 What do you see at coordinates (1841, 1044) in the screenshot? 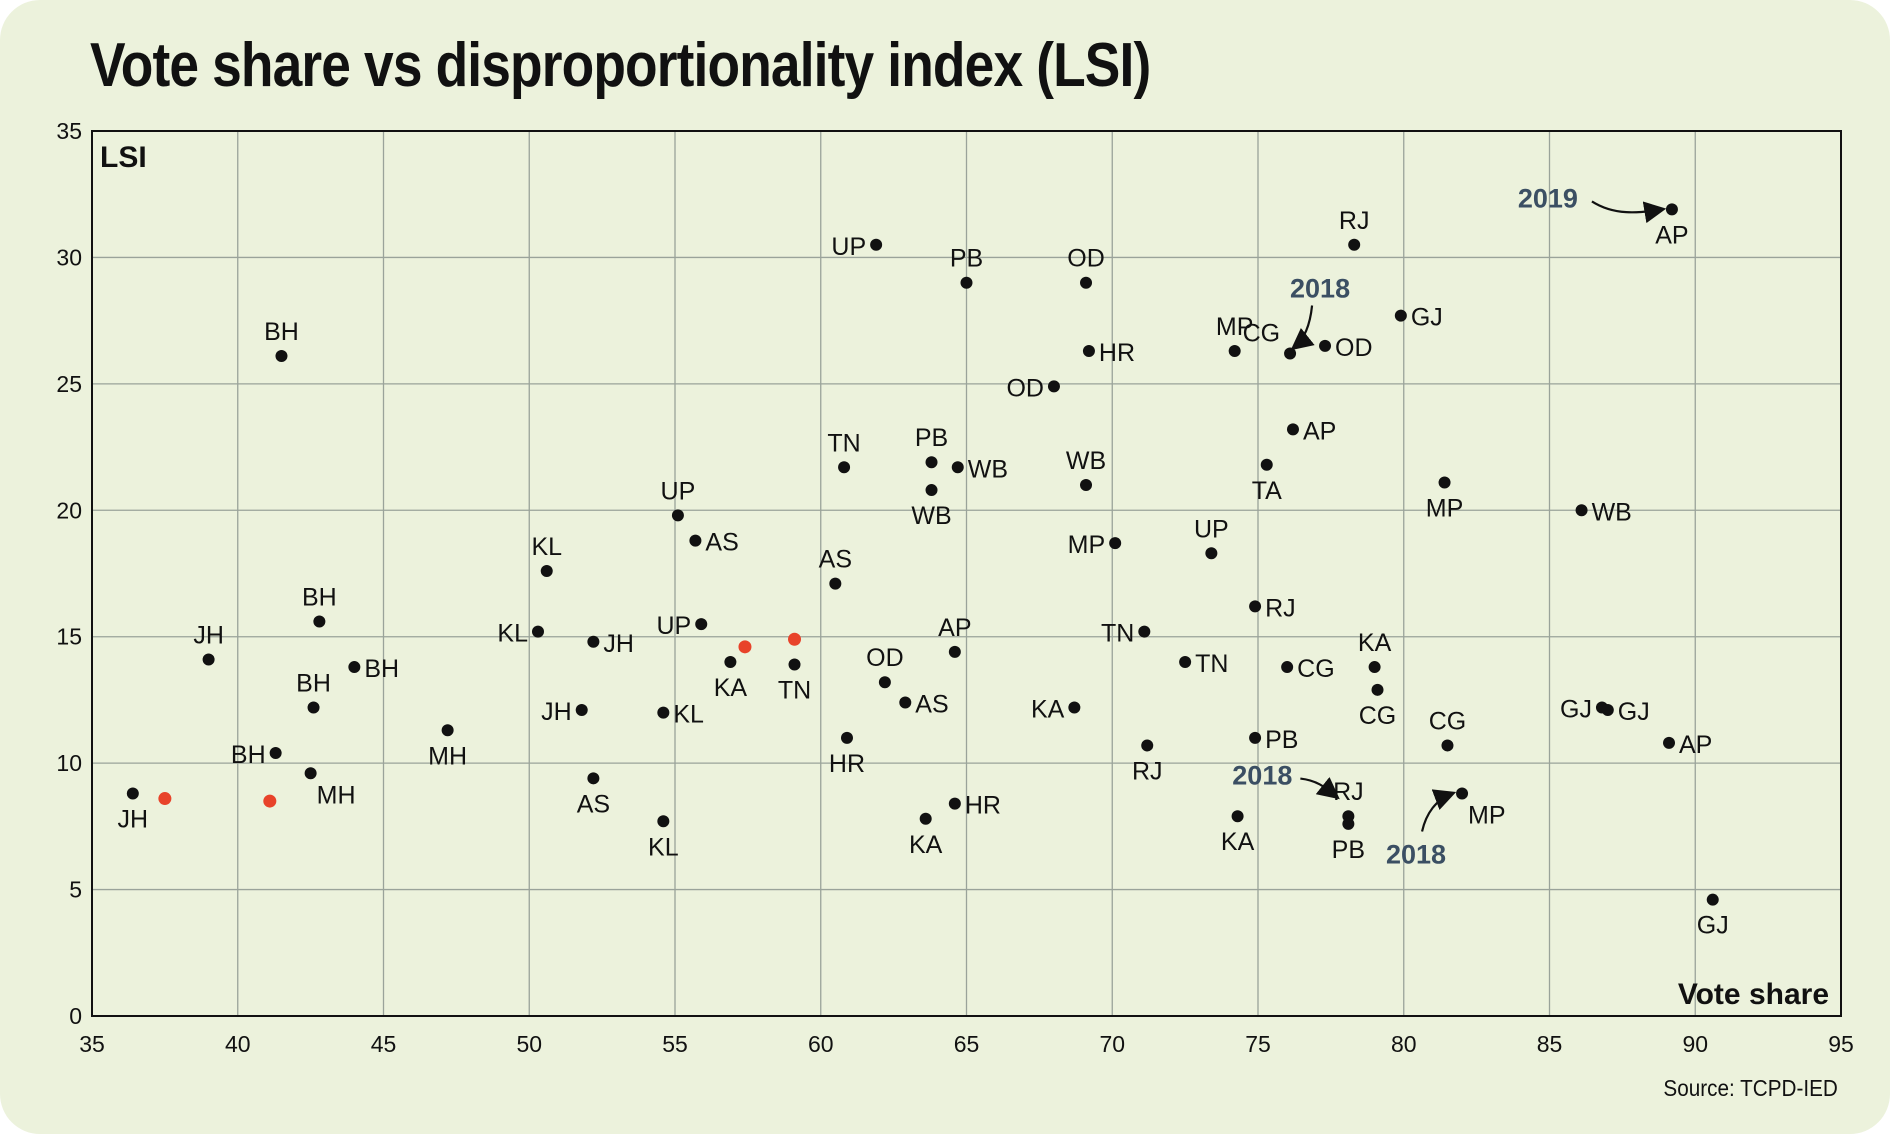
I see `x-tick-label: 95` at bounding box center [1841, 1044].